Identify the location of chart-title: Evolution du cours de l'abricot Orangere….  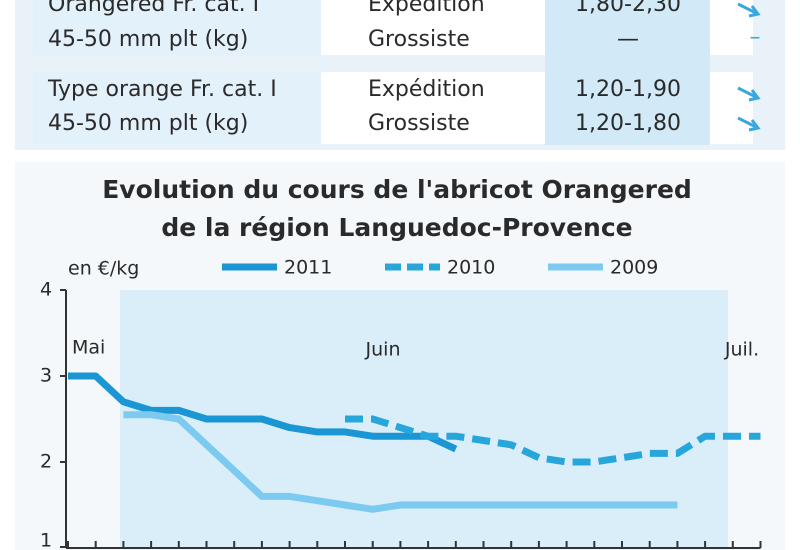
(397, 189).